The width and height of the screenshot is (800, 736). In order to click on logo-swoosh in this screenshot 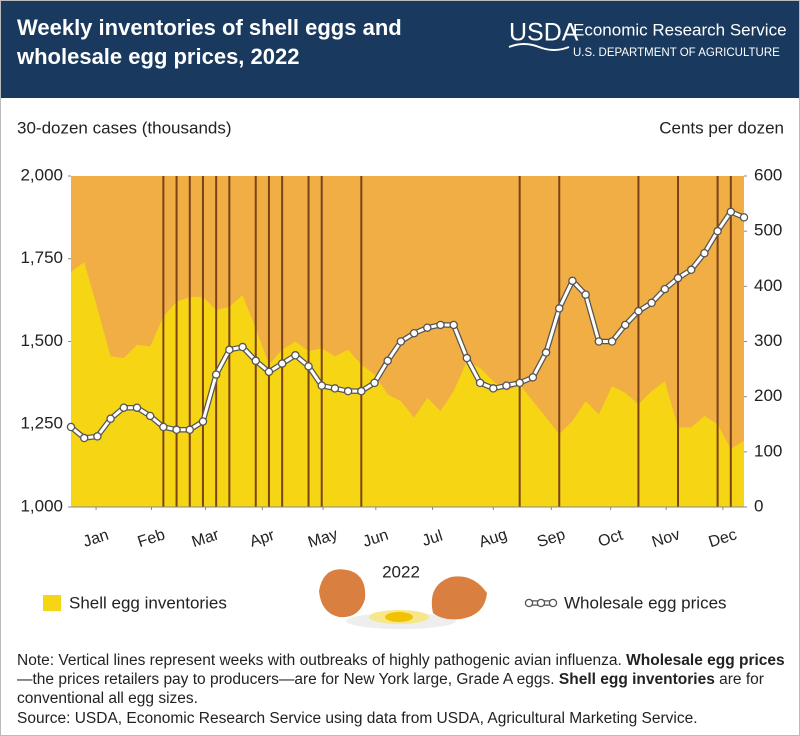, I will do `click(539, 47)`.